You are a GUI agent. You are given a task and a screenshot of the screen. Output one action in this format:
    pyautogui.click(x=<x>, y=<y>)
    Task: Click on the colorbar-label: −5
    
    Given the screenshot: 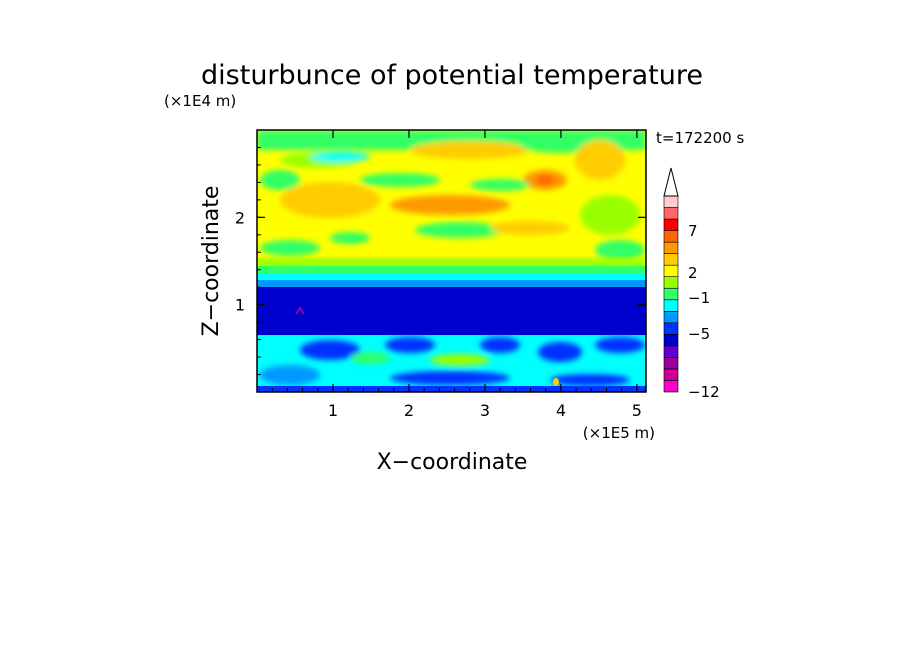 What is the action you would take?
    pyautogui.click(x=699, y=334)
    